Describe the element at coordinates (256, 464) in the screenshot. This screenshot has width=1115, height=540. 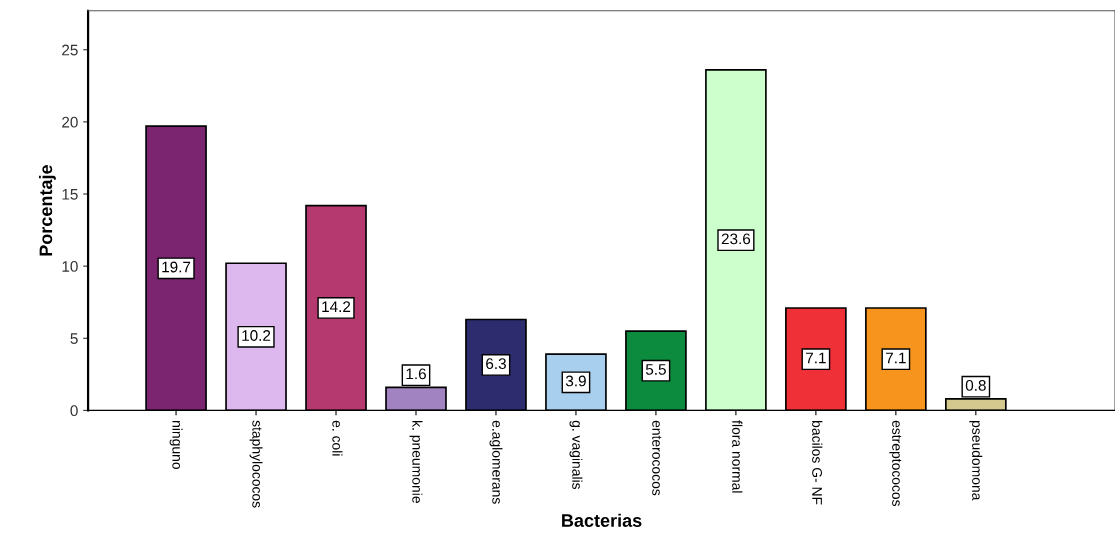
I see `x-tick-label: staphylococos` at that location.